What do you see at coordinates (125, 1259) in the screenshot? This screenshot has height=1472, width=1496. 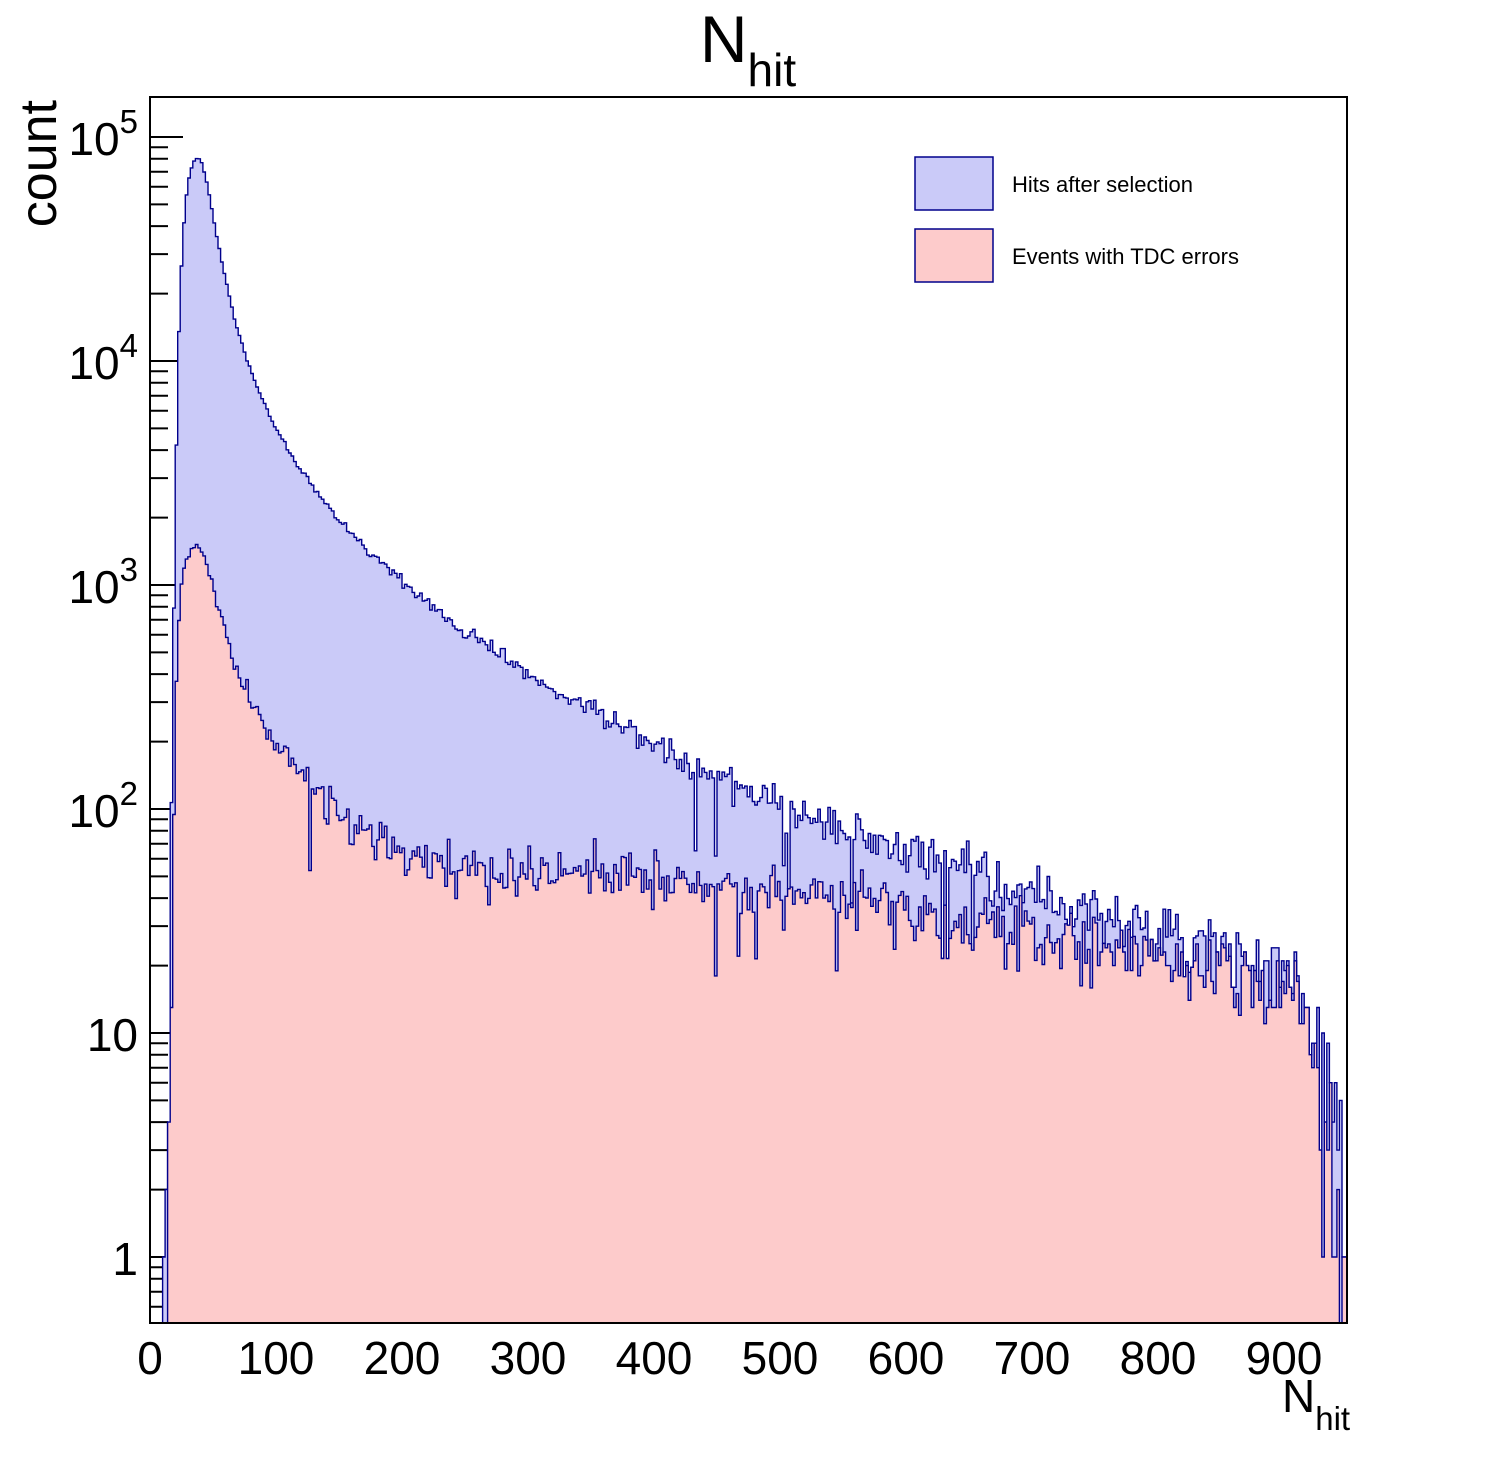 I see `y-tick-label: 1` at bounding box center [125, 1259].